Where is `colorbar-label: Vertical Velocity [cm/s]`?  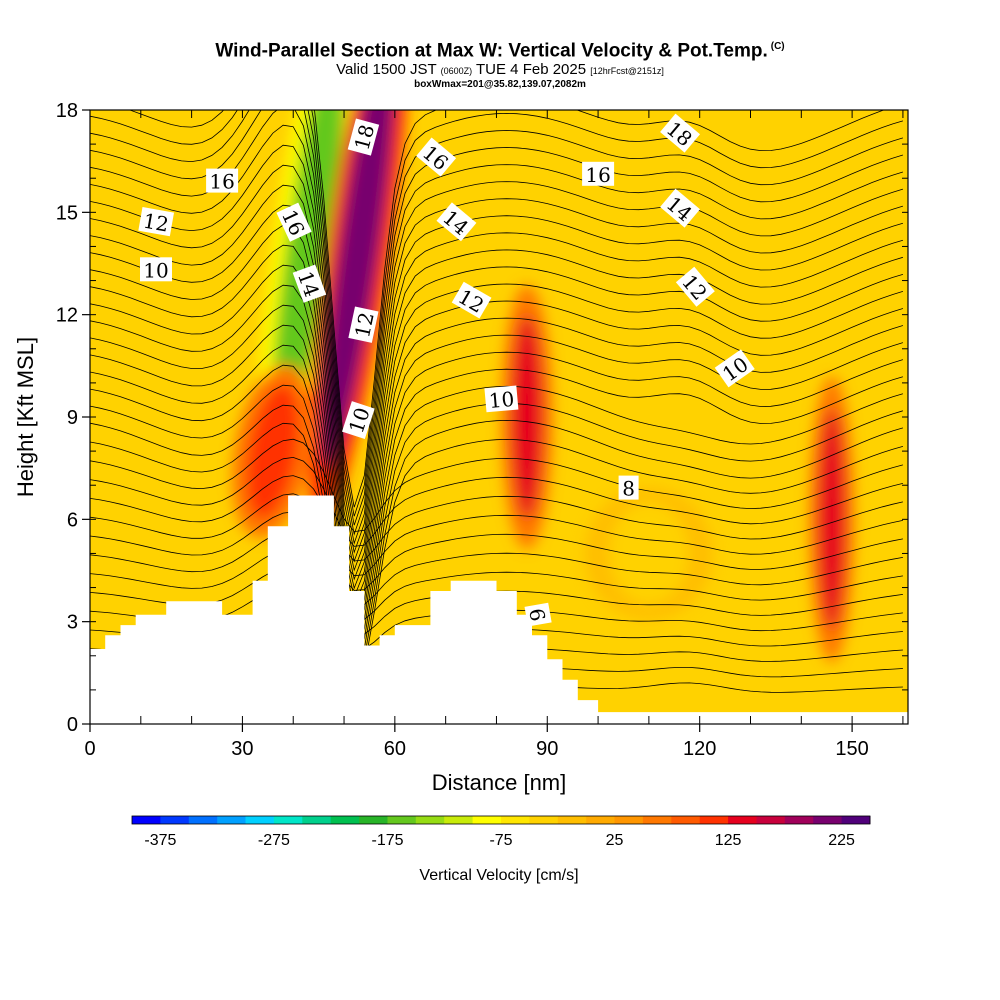 colorbar-label: Vertical Velocity [cm/s] is located at coordinates (498, 875).